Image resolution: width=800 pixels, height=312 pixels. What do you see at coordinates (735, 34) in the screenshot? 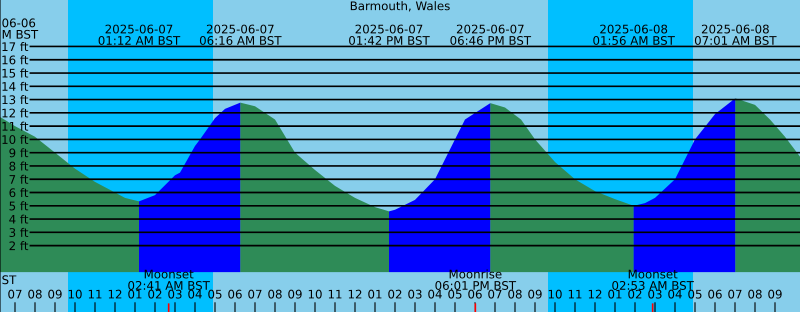
I see `x2-tick-label: 2025-06-08 07:01 AM BST` at bounding box center [735, 34].